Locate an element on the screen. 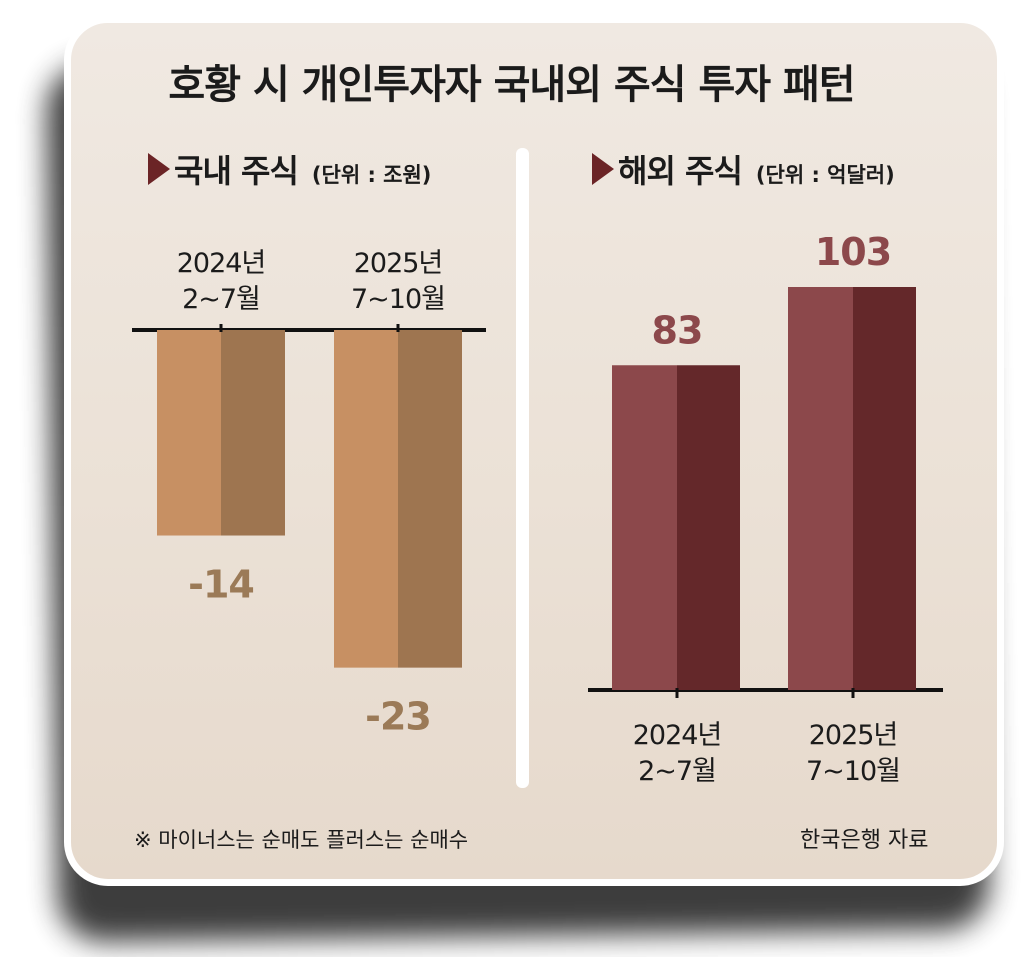 This screenshot has width=1023, height=957. domestic-section-title: 국내 주식 is located at coordinates (236, 171).